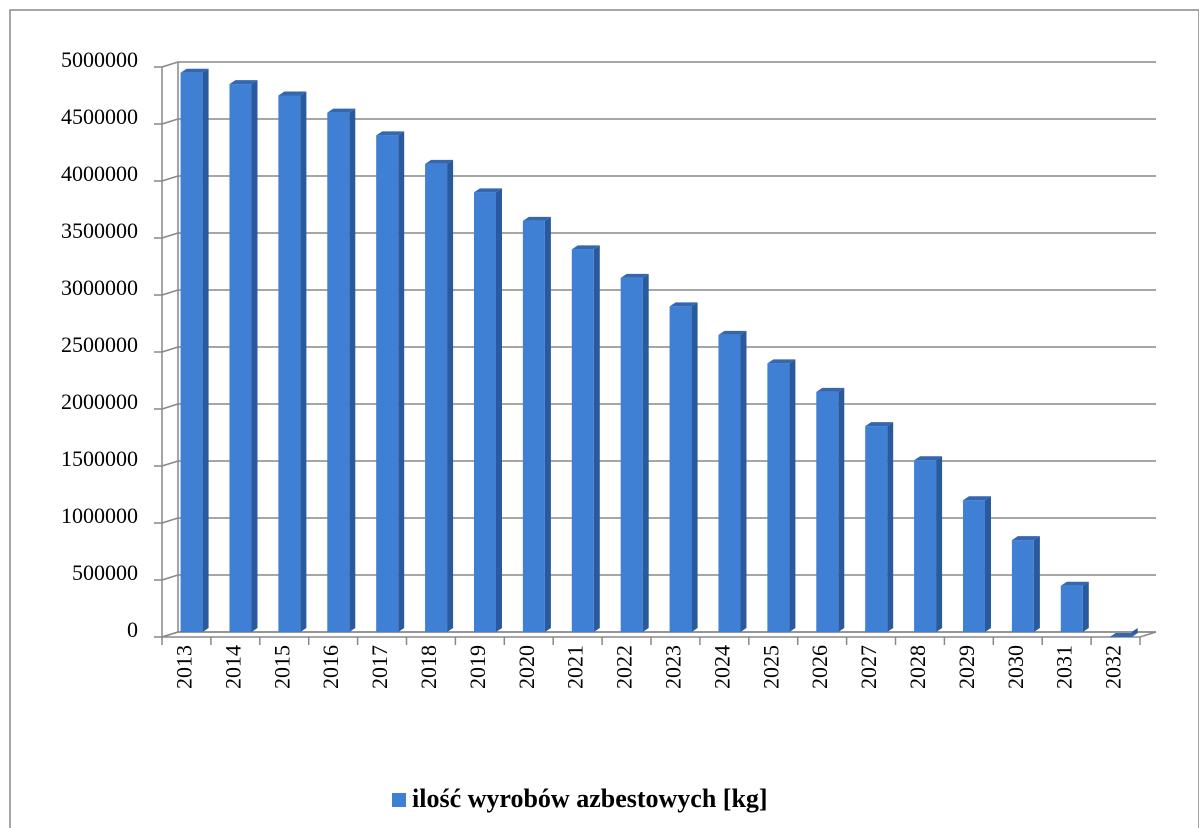  Describe the element at coordinates (99, 401) in the screenshot. I see `y-tick-label: 2000000` at that location.